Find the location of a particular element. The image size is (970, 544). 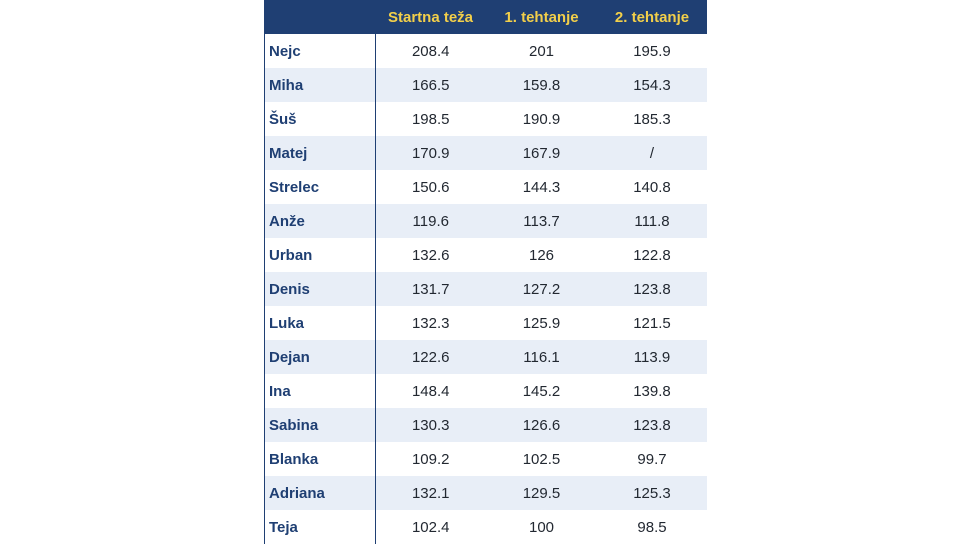

start-weight: 166.5 is located at coordinates (430, 85).